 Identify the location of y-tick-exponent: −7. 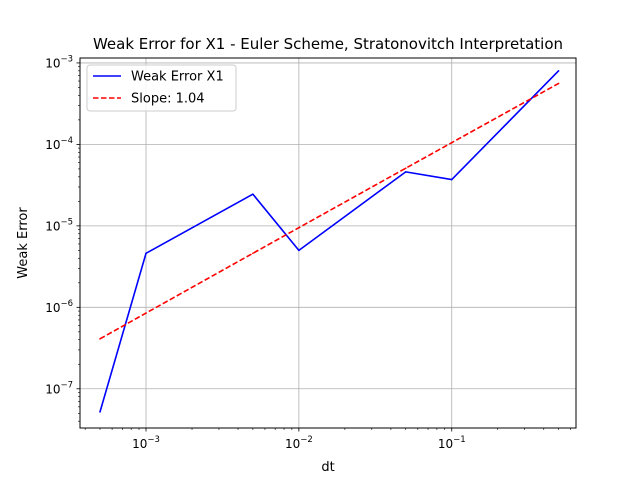
(66, 385).